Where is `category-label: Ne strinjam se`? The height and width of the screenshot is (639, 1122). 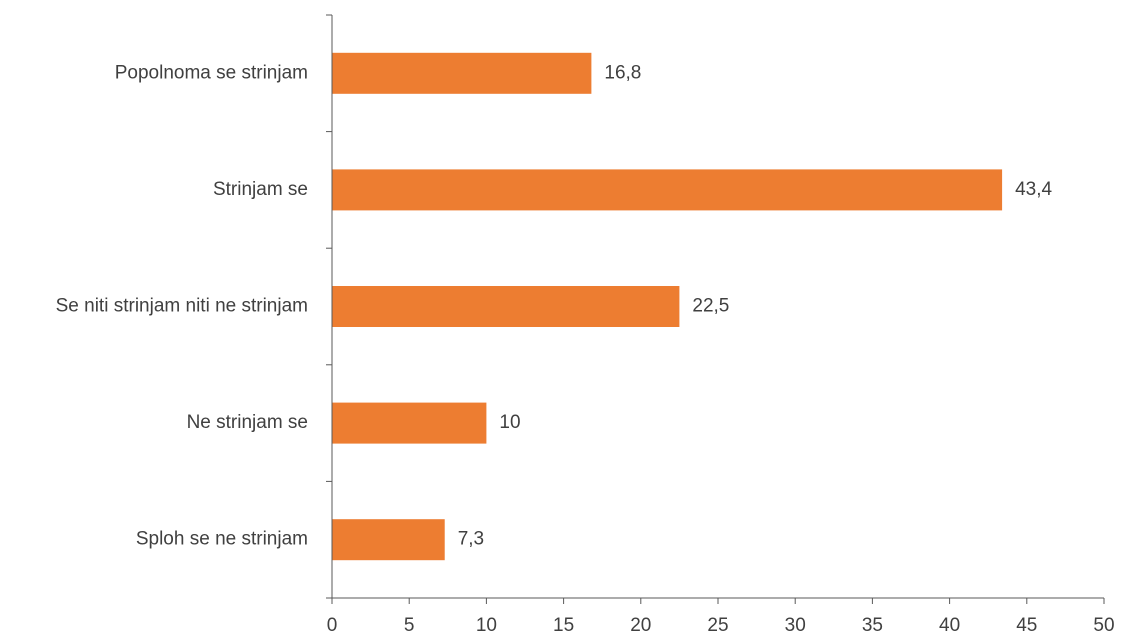
category-label: Ne strinjam se is located at coordinates (247, 422).